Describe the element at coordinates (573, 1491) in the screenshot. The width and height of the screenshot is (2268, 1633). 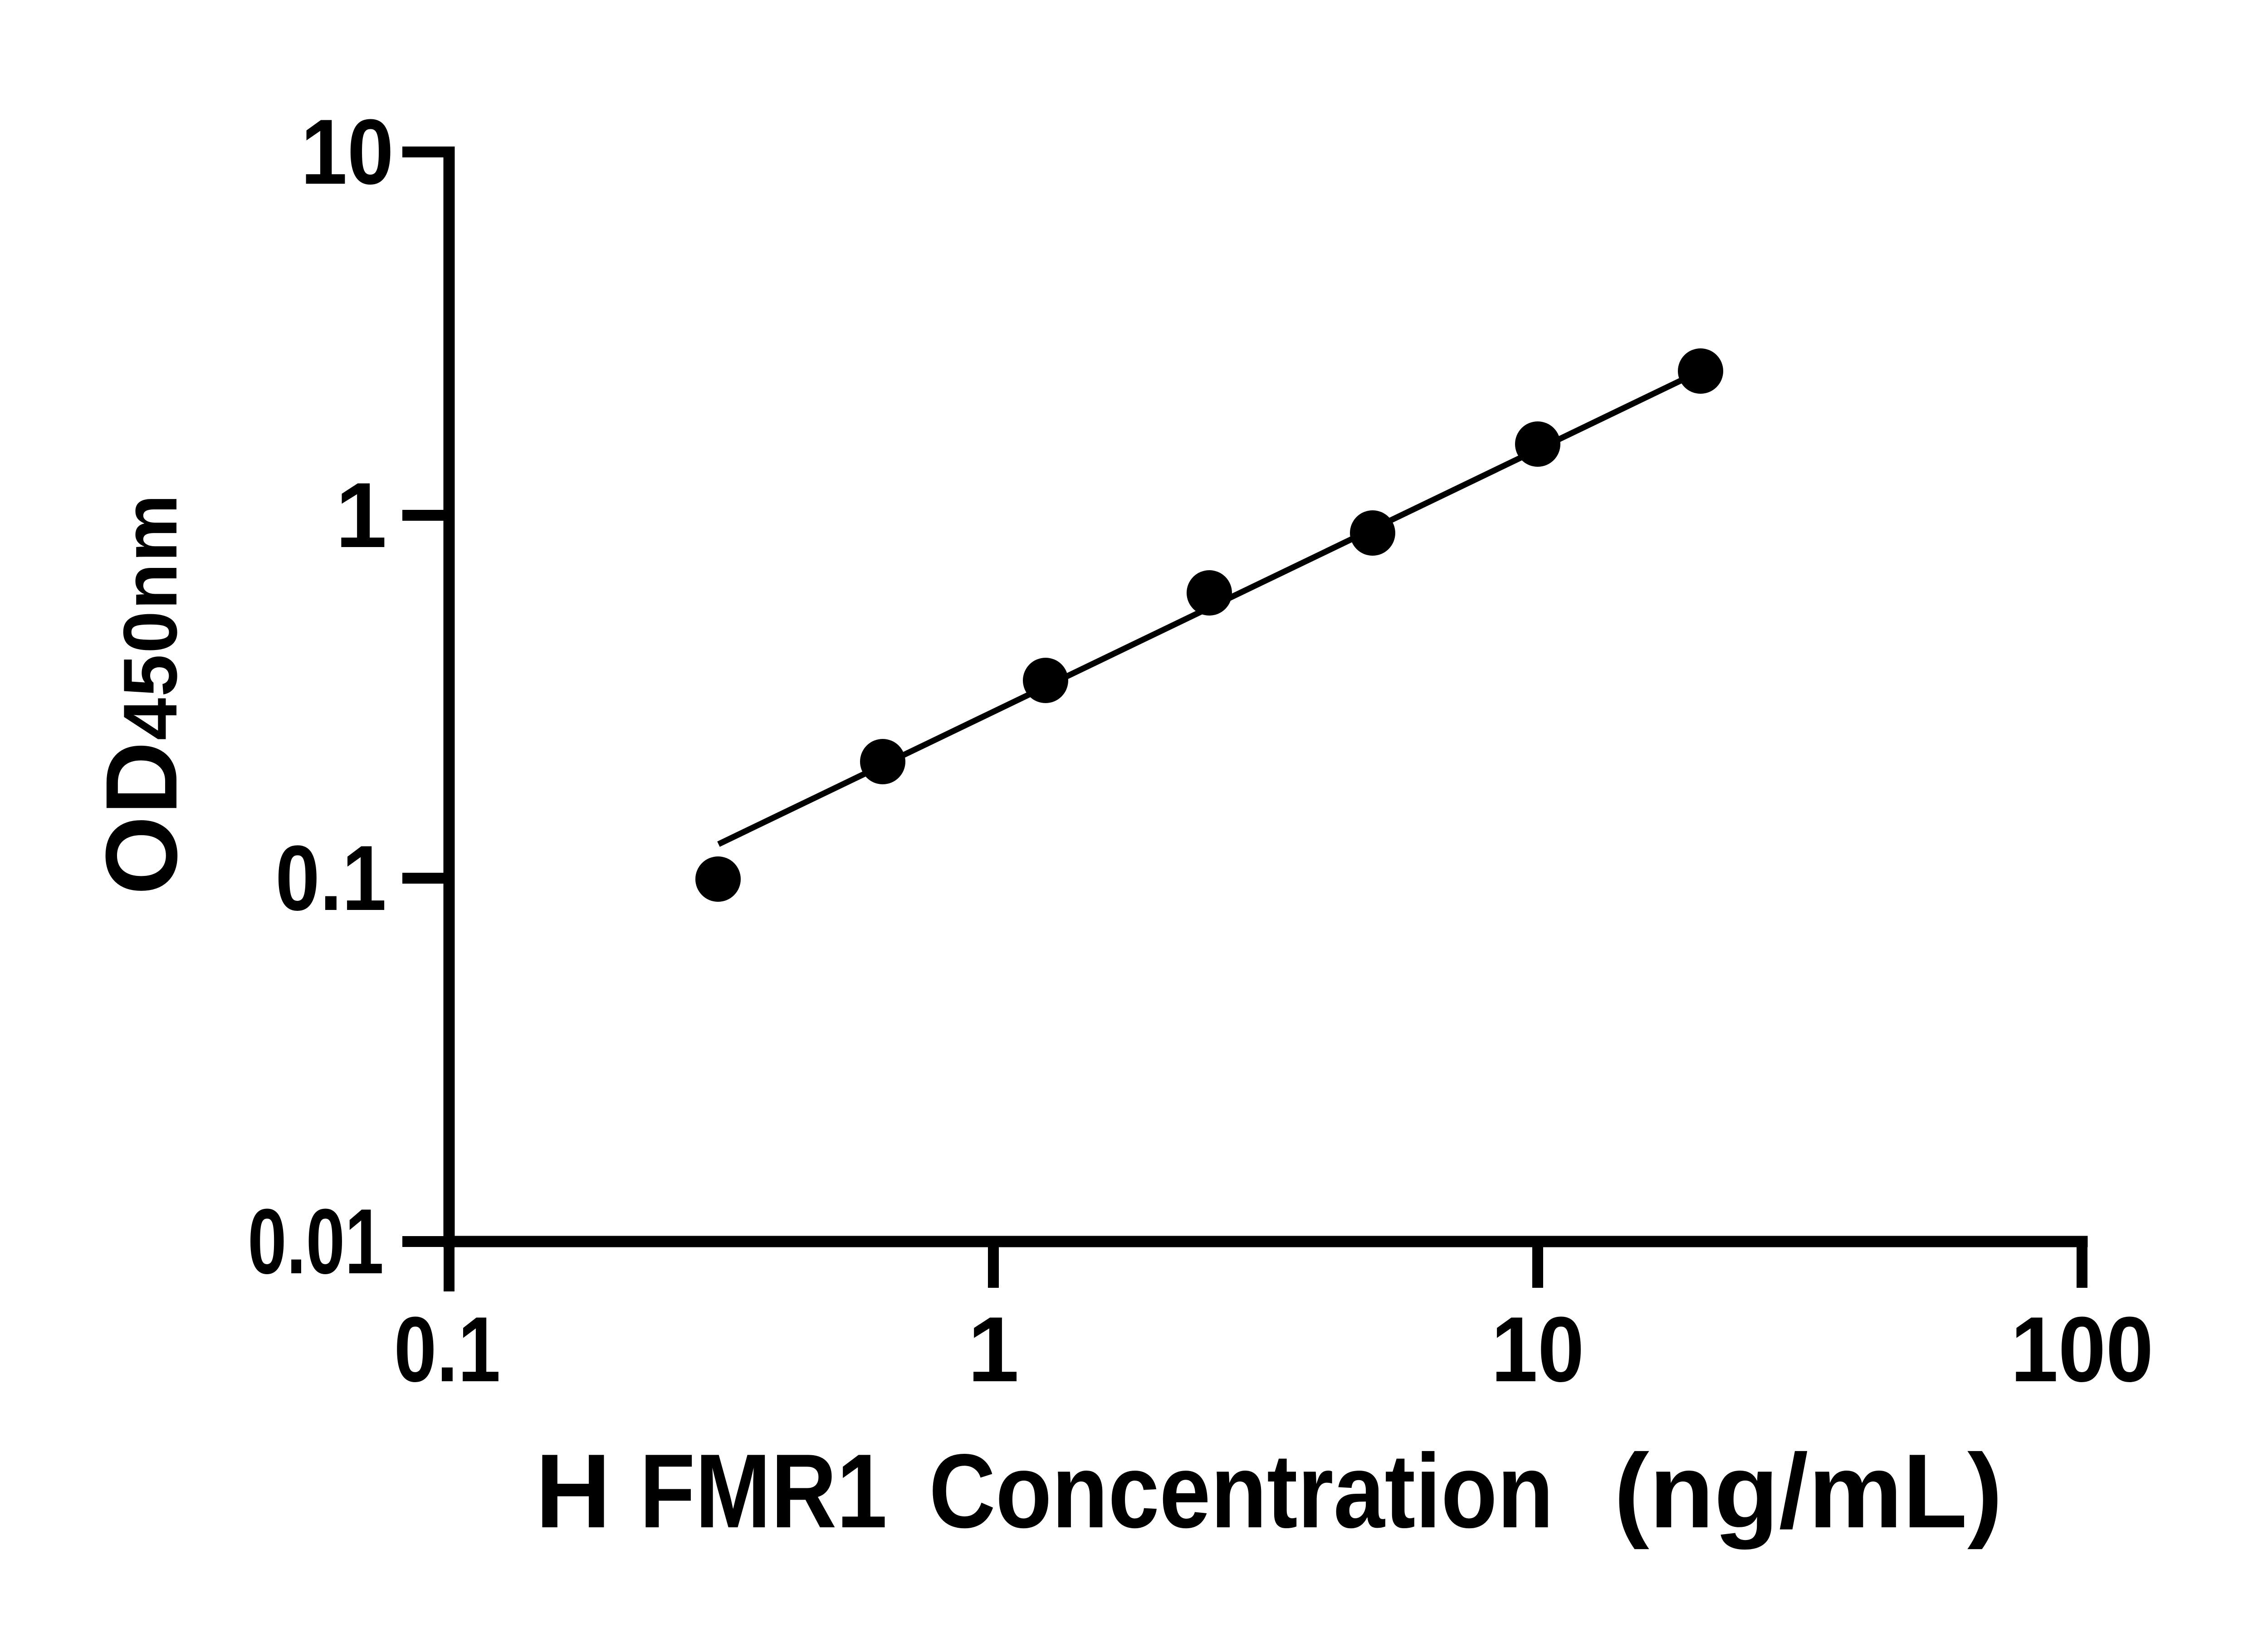
I see `svg-text: H` at that location.